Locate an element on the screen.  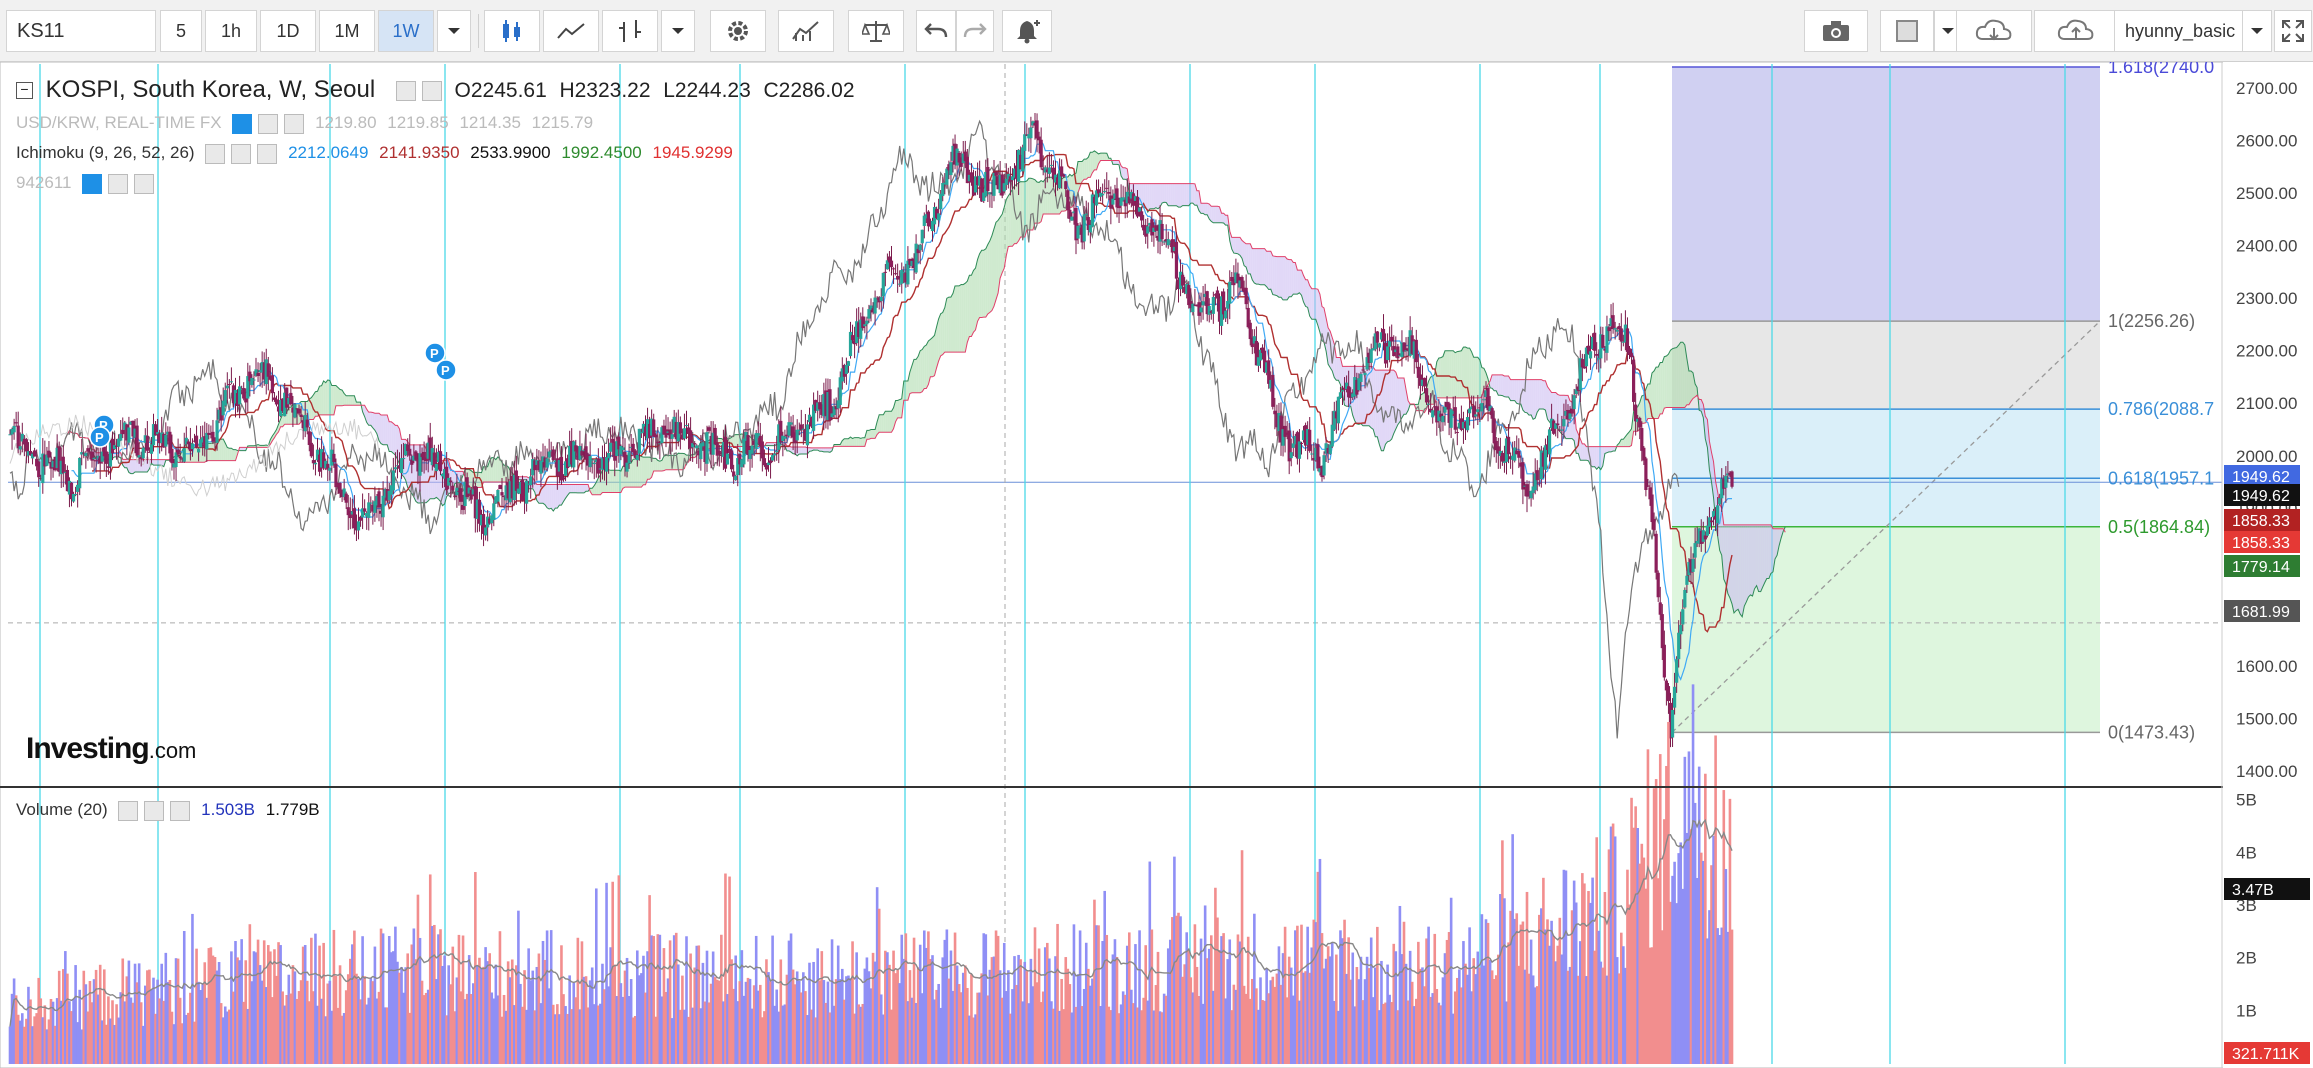
settings-button is located at coordinates (738, 31).